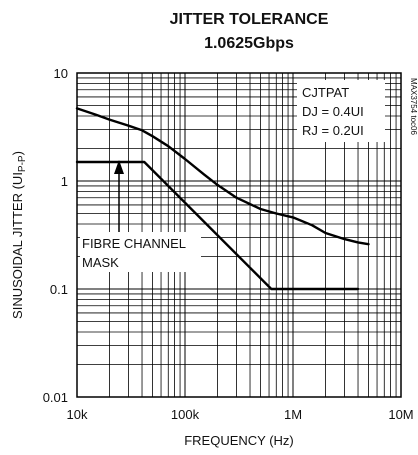 The height and width of the screenshot is (455, 418). I want to click on y-axis-label: SINUSOIDAL JITTER (UIP-P), so click(19, 235).